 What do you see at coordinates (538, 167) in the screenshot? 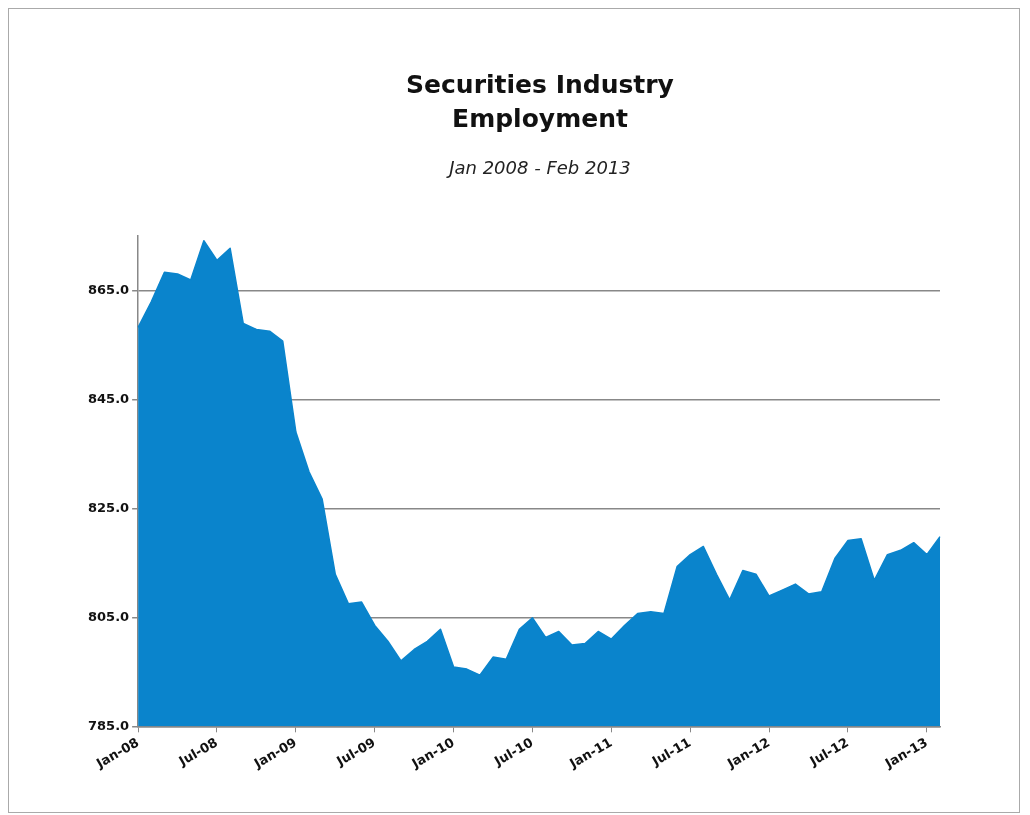
I see `chart-subtitle: Jan 2008 - Feb 2013` at bounding box center [538, 167].